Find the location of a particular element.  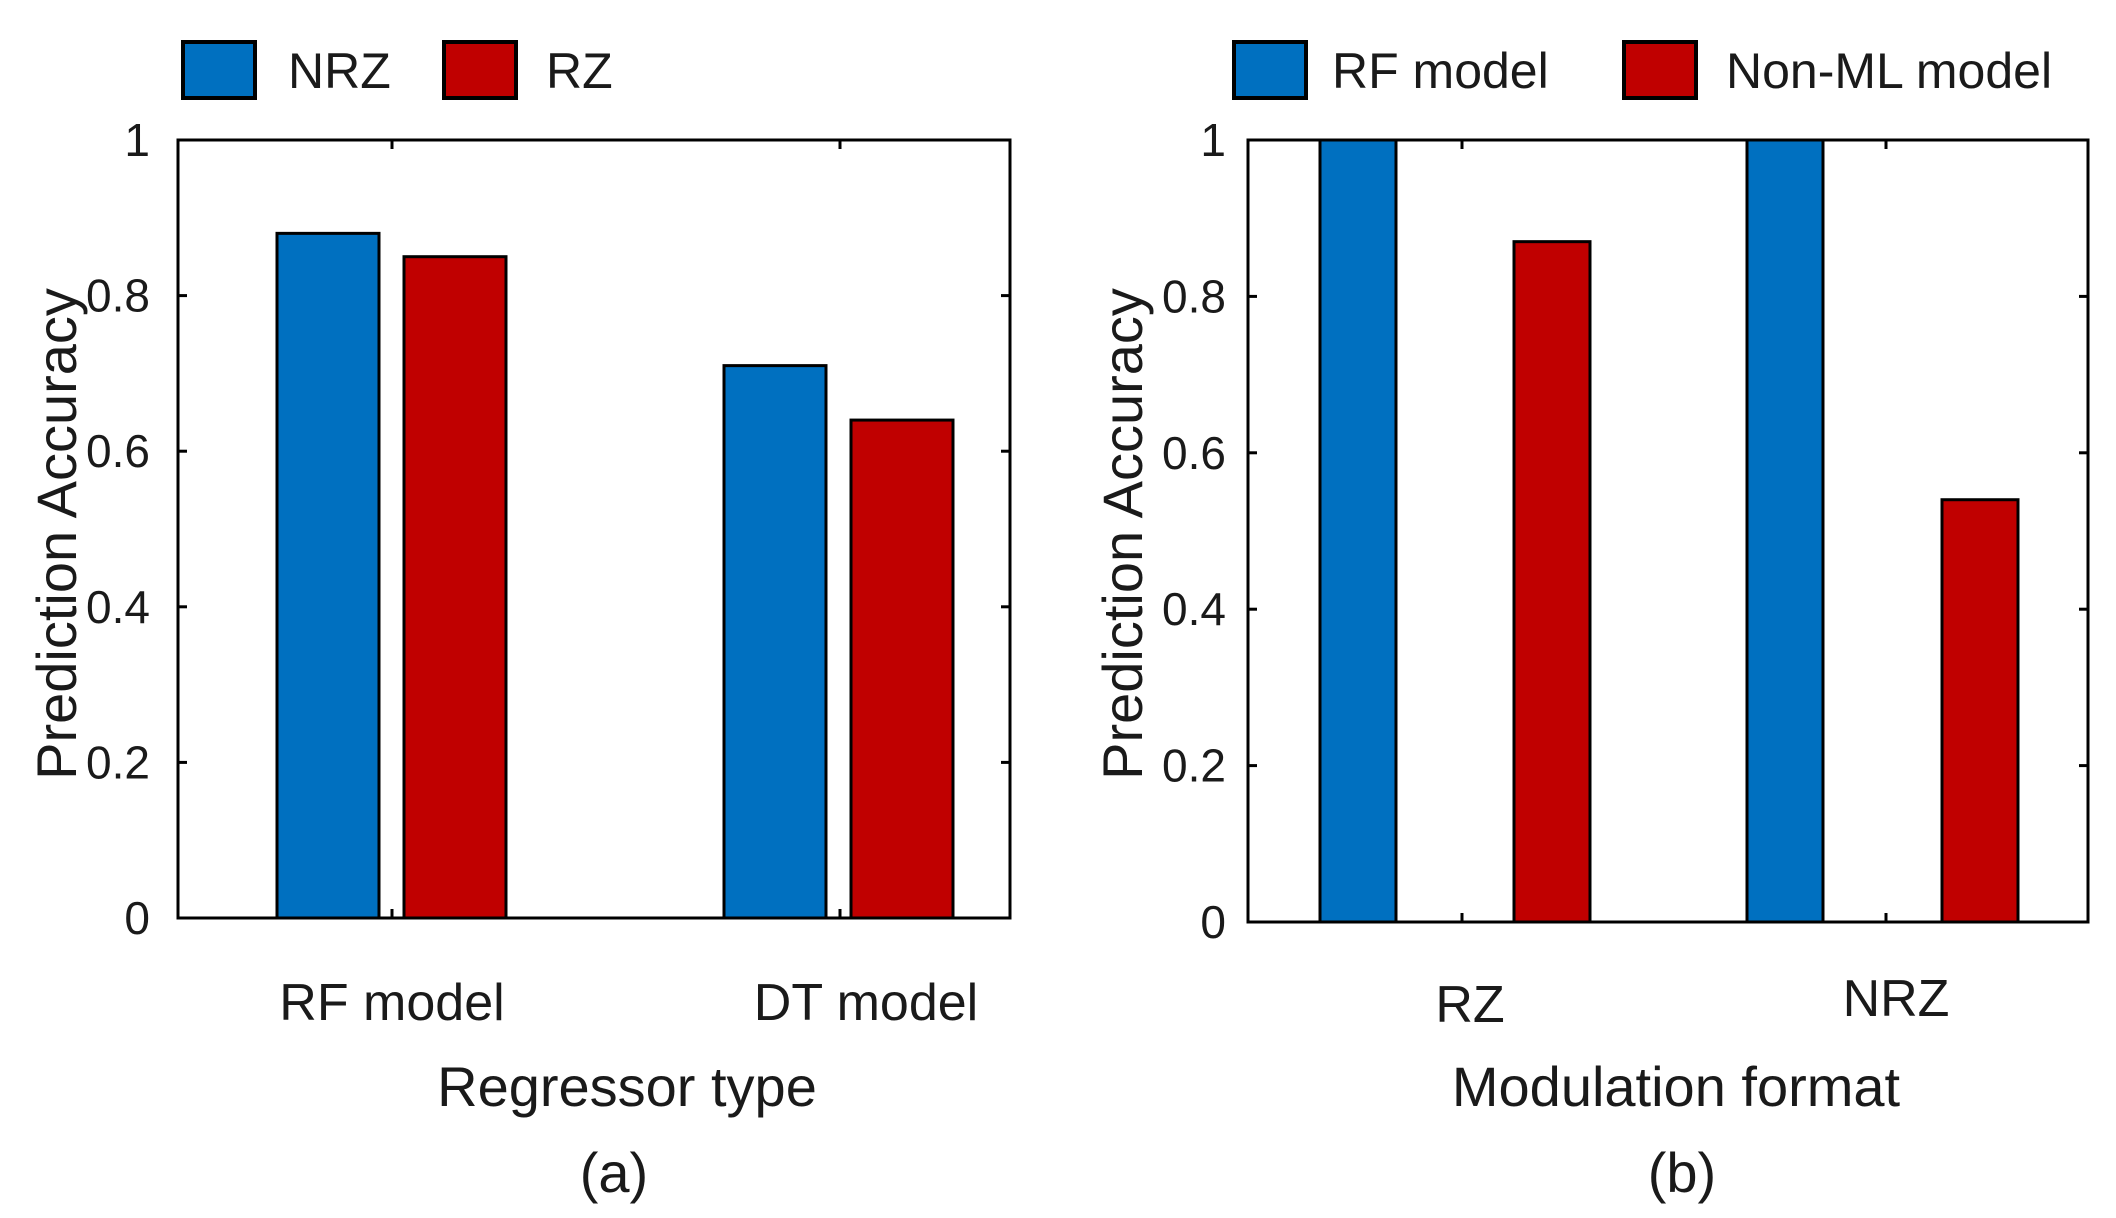

legend-b: RF model Non-ML model is located at coordinates (1642, 70).